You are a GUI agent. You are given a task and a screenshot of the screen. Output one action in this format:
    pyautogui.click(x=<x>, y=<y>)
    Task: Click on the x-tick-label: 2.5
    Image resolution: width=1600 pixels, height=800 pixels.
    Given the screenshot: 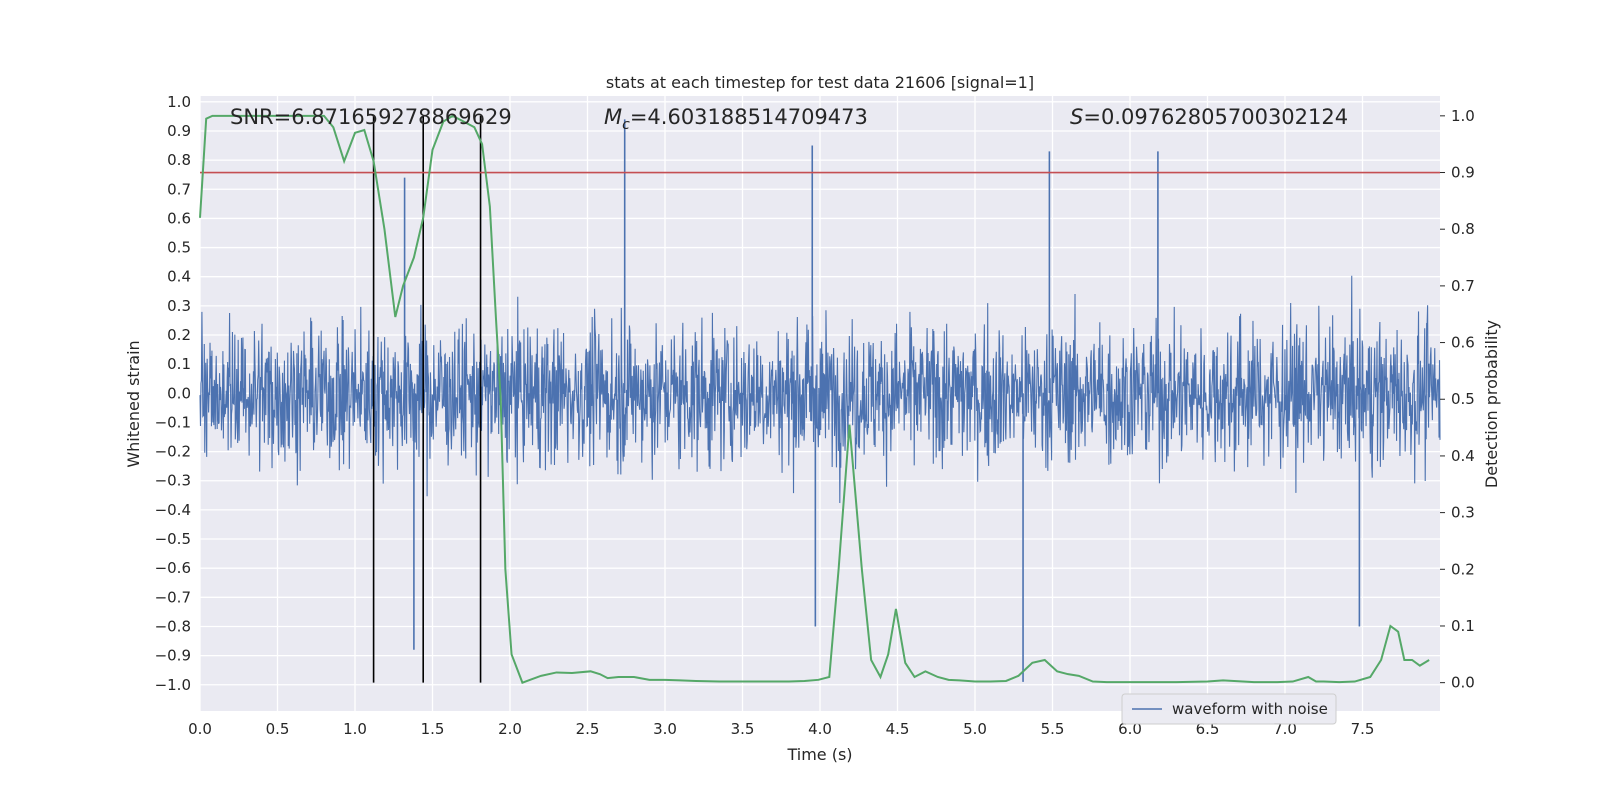 What is the action you would take?
    pyautogui.click(x=588, y=729)
    